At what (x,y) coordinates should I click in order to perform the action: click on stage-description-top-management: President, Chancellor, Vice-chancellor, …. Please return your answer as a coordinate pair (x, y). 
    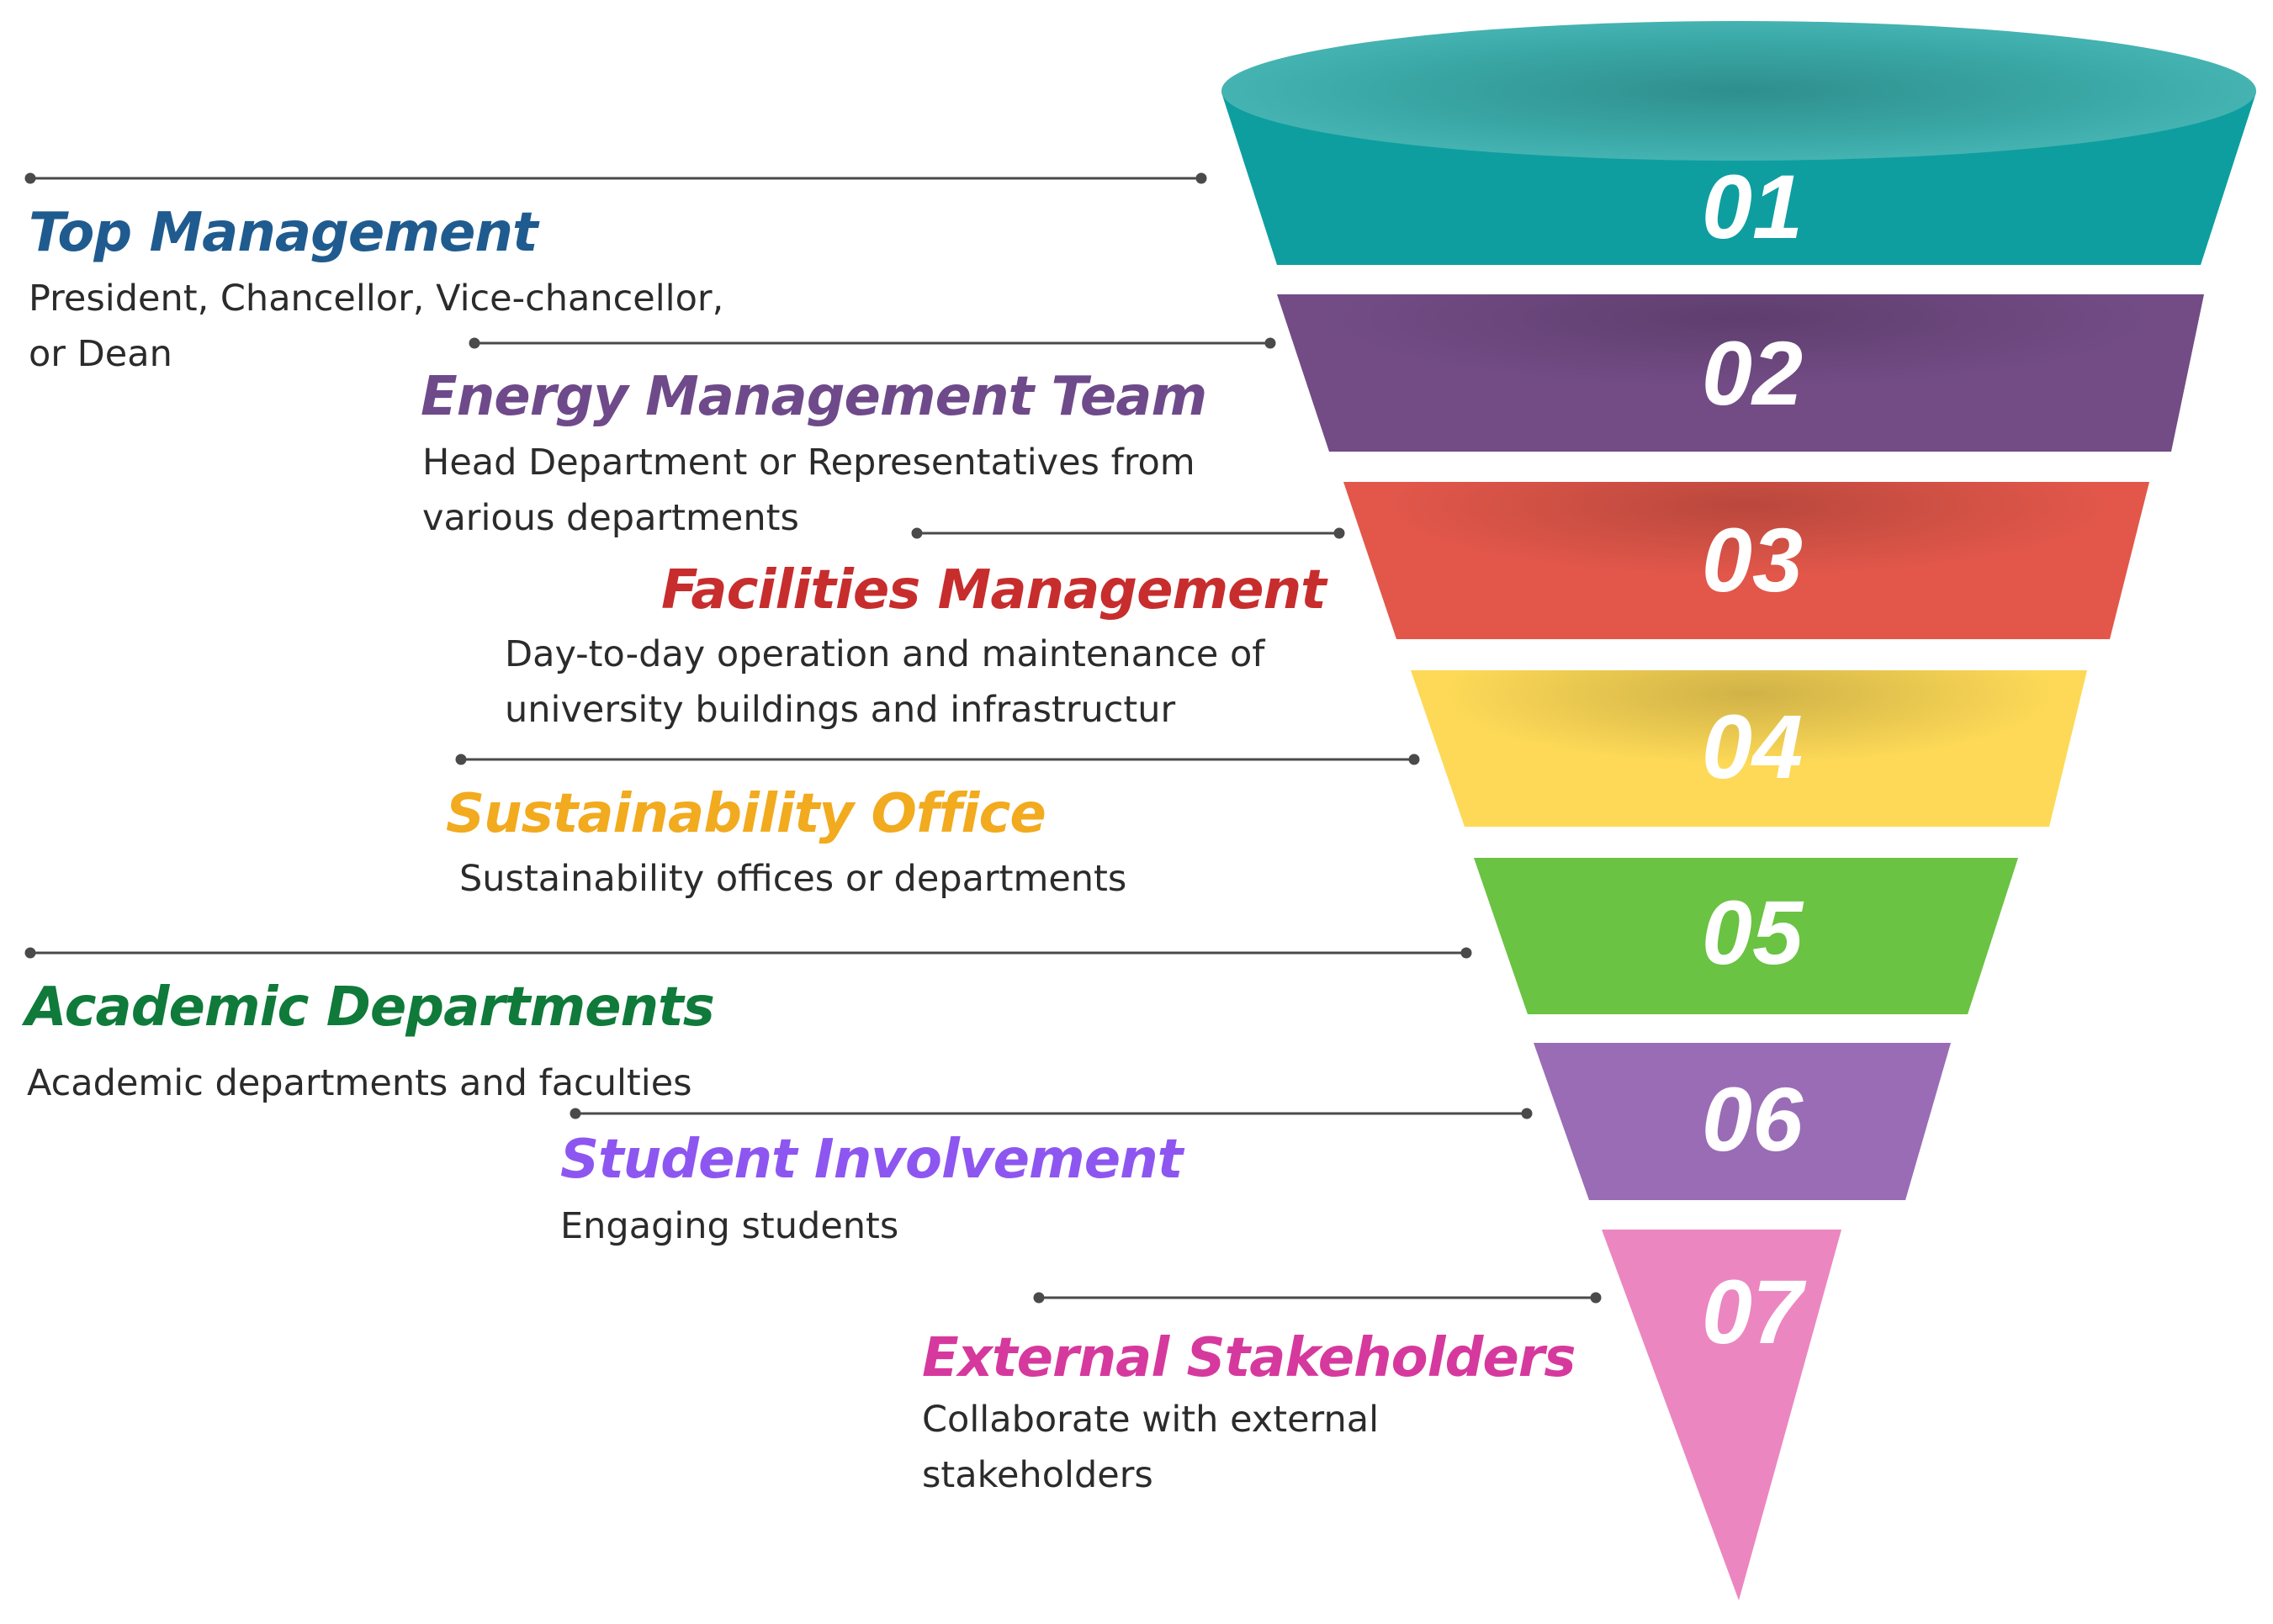
    Looking at the image, I should click on (376, 326).